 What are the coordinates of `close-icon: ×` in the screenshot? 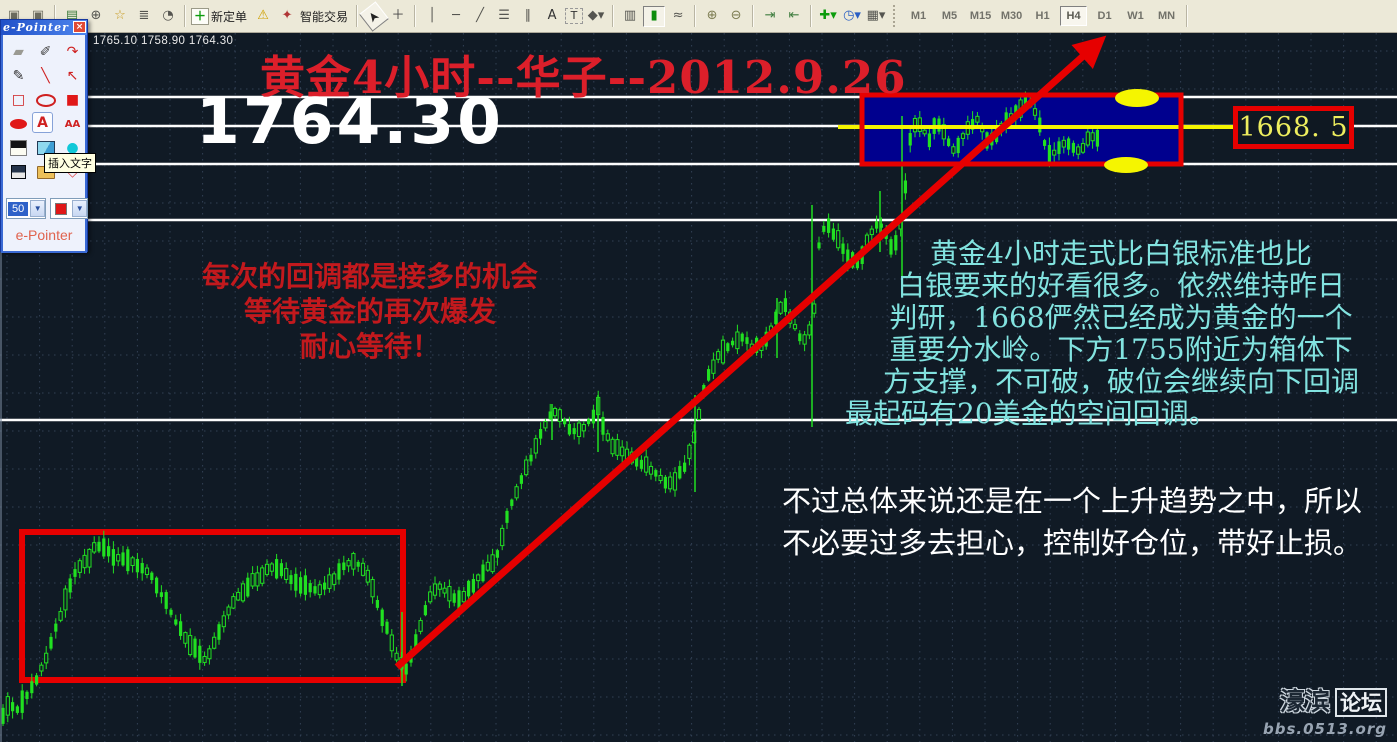 It's located at (79, 27).